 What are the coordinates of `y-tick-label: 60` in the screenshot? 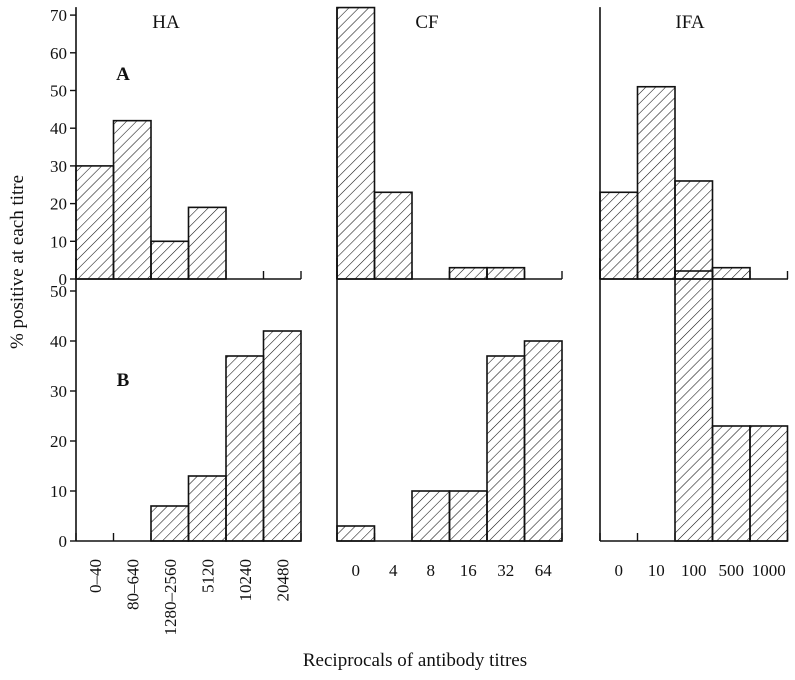 It's located at (58, 53).